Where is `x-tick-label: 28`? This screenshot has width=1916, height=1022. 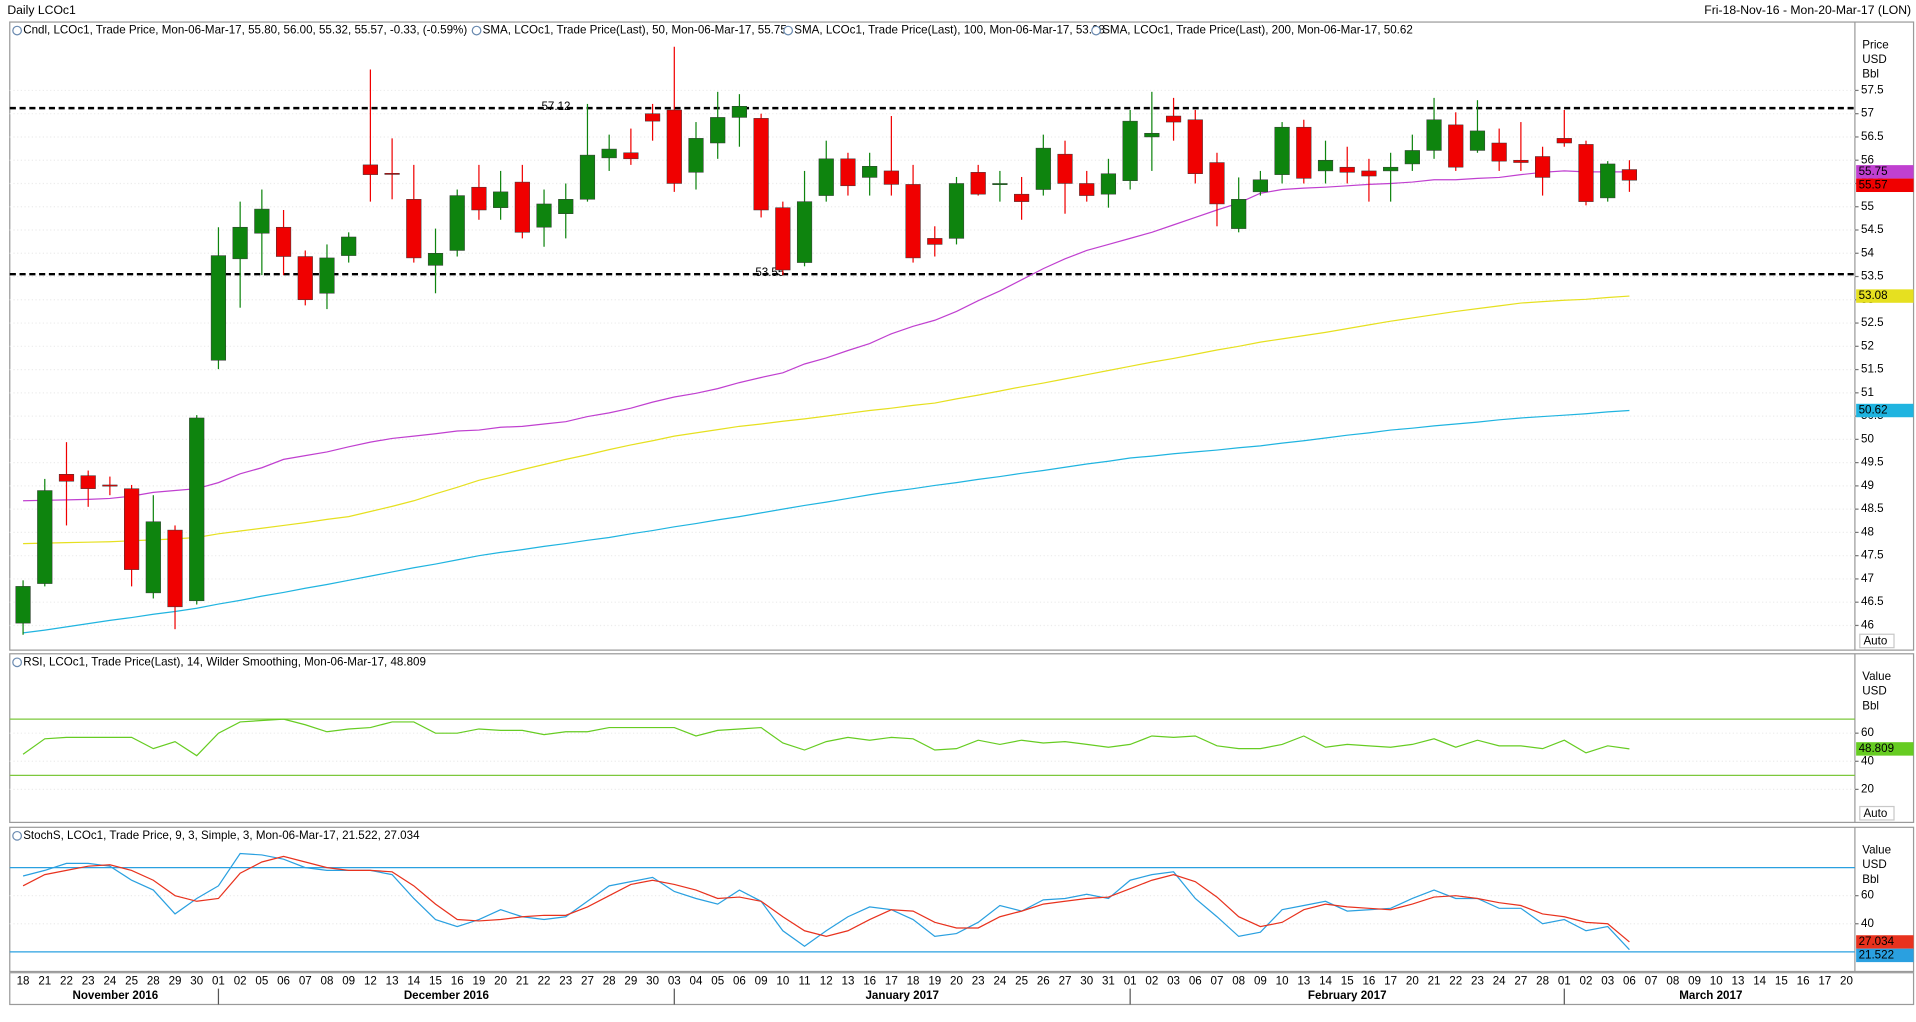 x-tick-label: 28 is located at coordinates (1542, 980).